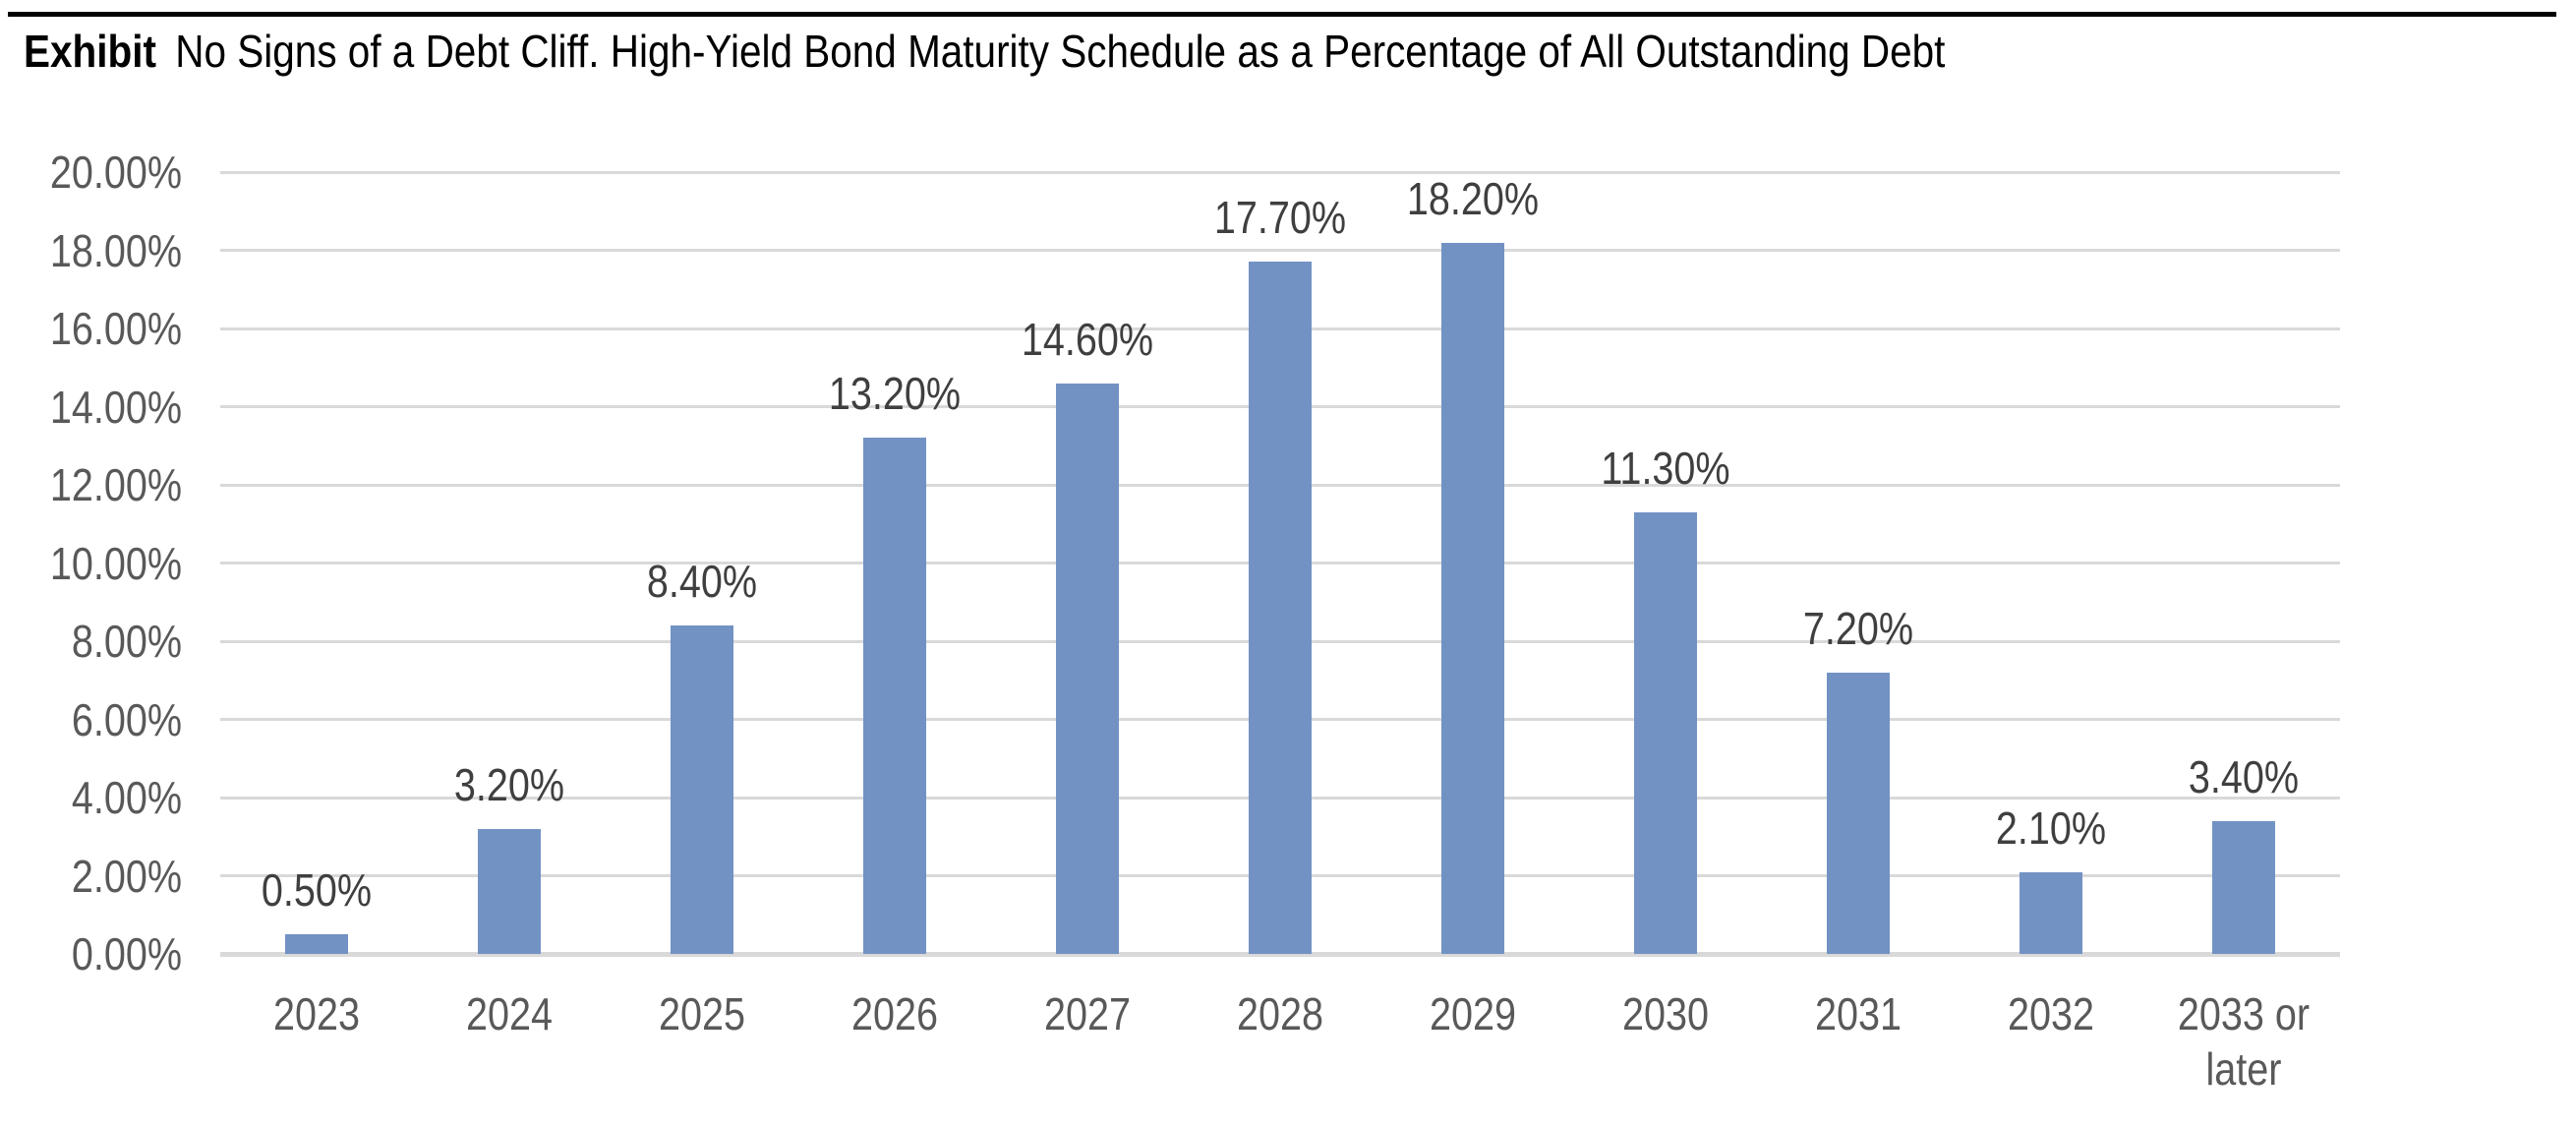  What do you see at coordinates (316, 944) in the screenshot?
I see `bar-2023` at bounding box center [316, 944].